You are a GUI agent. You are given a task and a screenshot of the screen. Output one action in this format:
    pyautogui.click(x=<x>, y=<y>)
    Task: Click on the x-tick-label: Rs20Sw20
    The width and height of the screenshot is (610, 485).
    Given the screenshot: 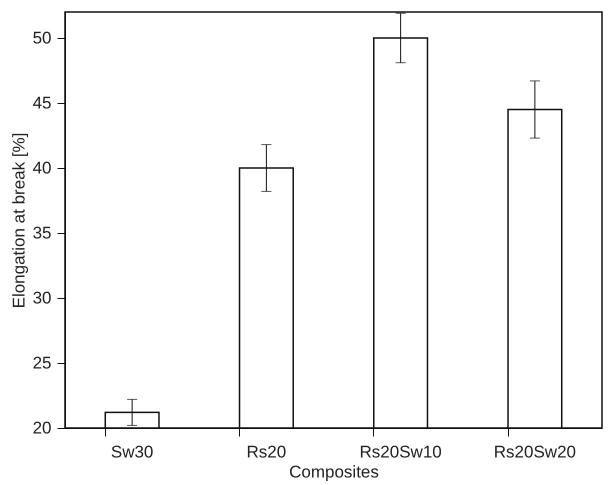 What is the action you would take?
    pyautogui.click(x=535, y=452)
    